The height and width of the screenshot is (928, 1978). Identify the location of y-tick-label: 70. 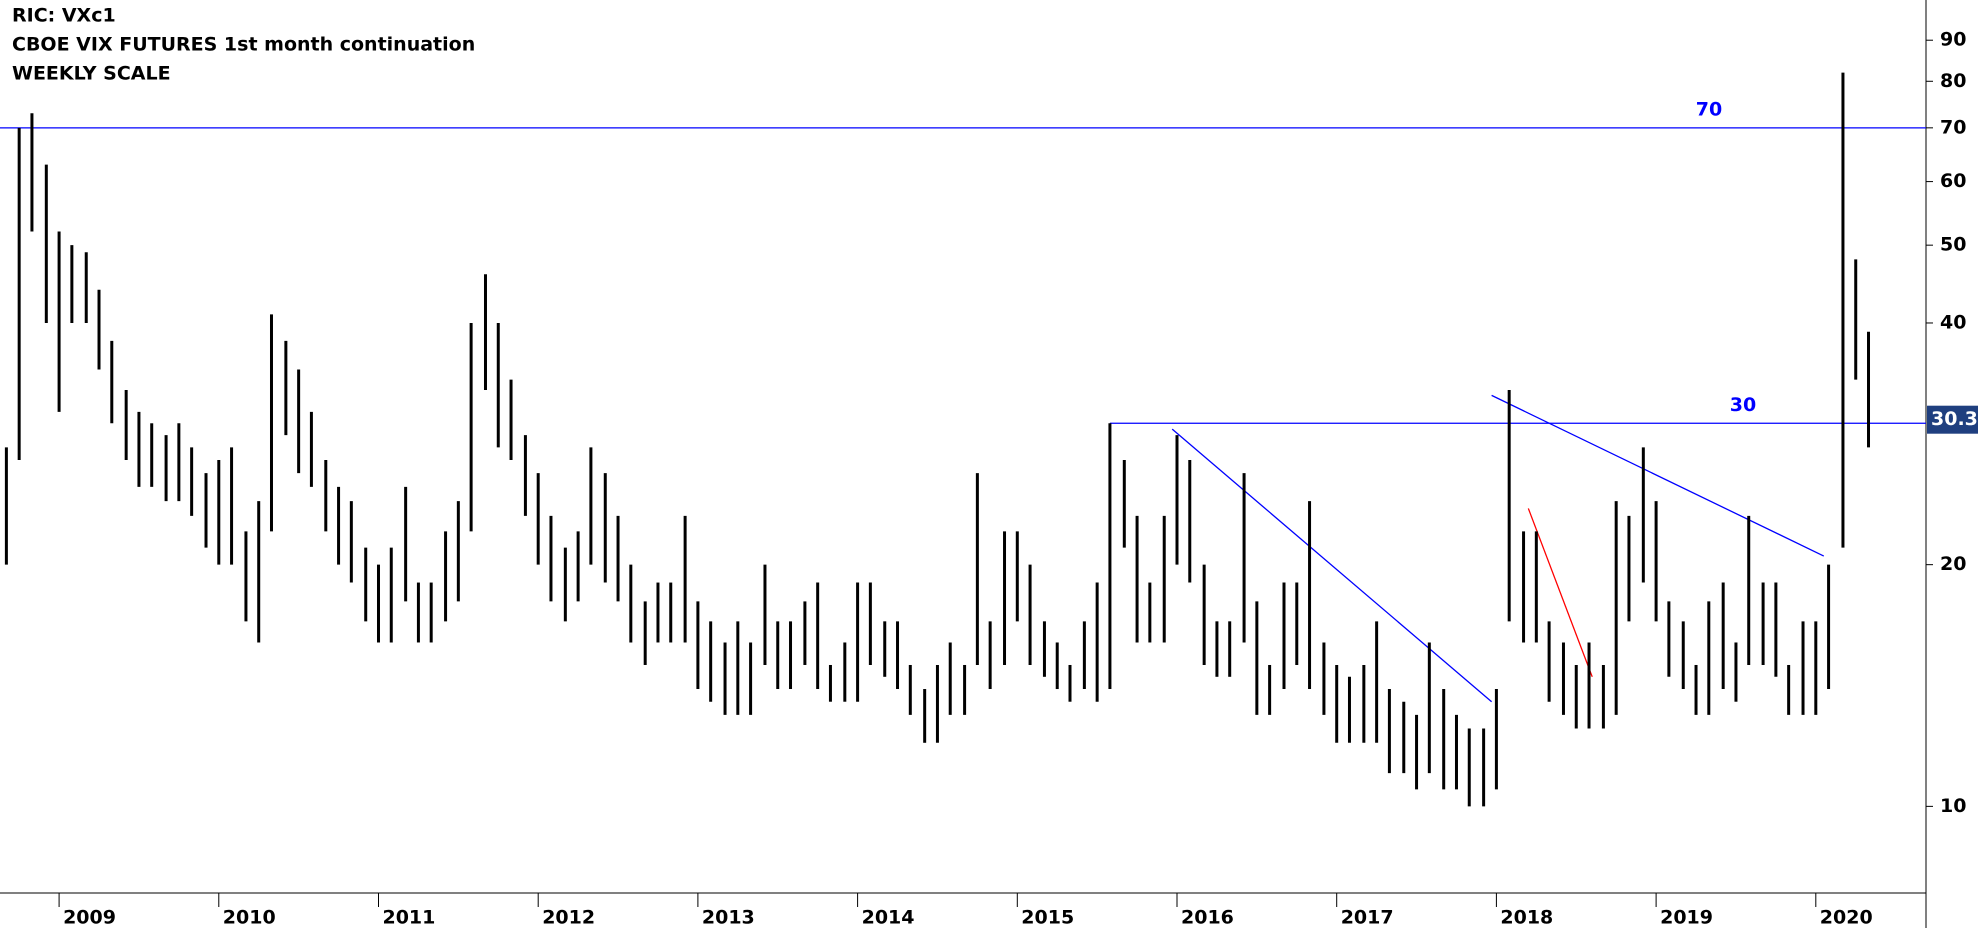
(1953, 127).